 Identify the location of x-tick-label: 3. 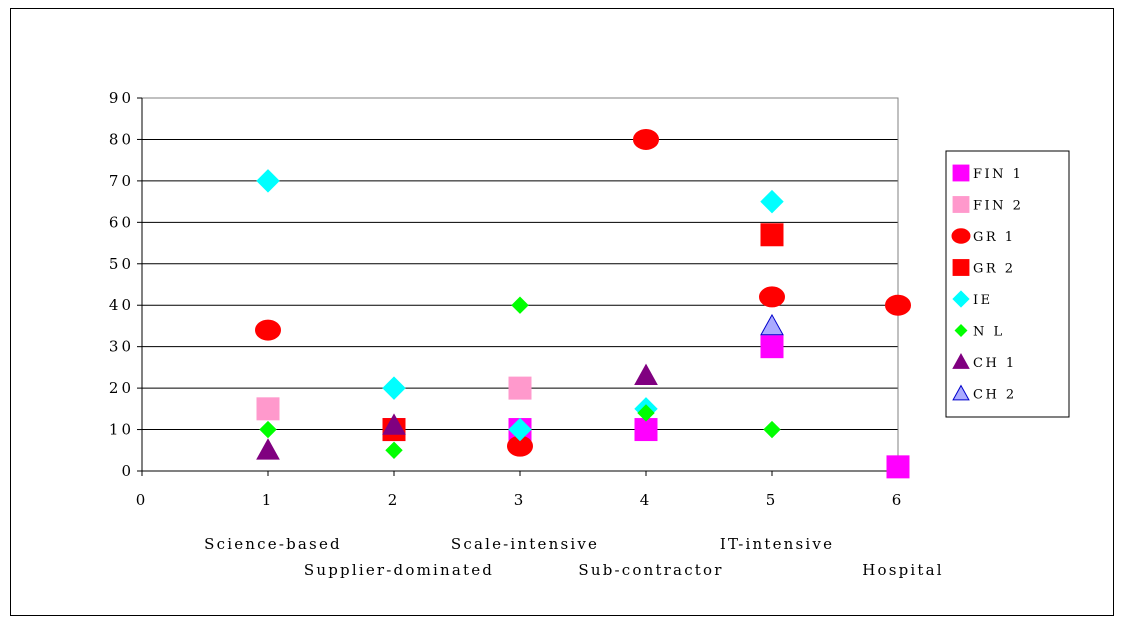
(520, 500).